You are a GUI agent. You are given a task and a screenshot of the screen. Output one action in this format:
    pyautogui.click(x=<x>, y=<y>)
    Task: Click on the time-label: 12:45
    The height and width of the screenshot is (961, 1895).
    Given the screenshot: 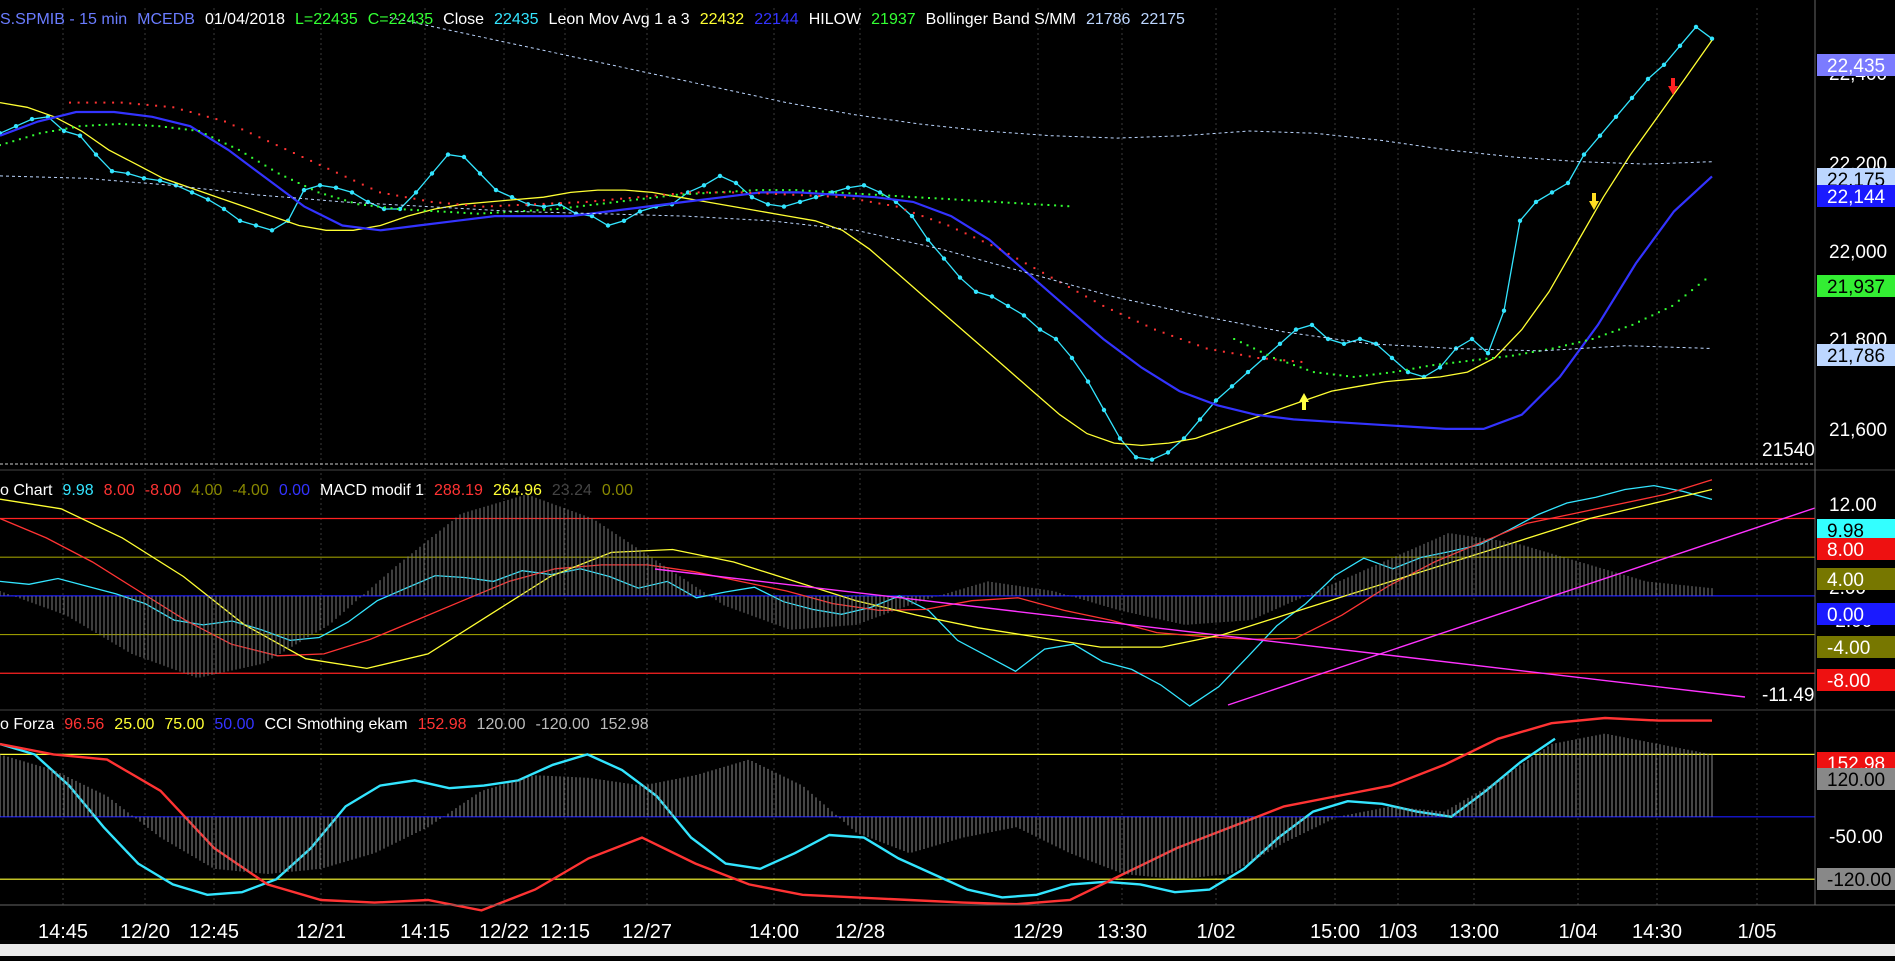 What is the action you would take?
    pyautogui.click(x=214, y=932)
    